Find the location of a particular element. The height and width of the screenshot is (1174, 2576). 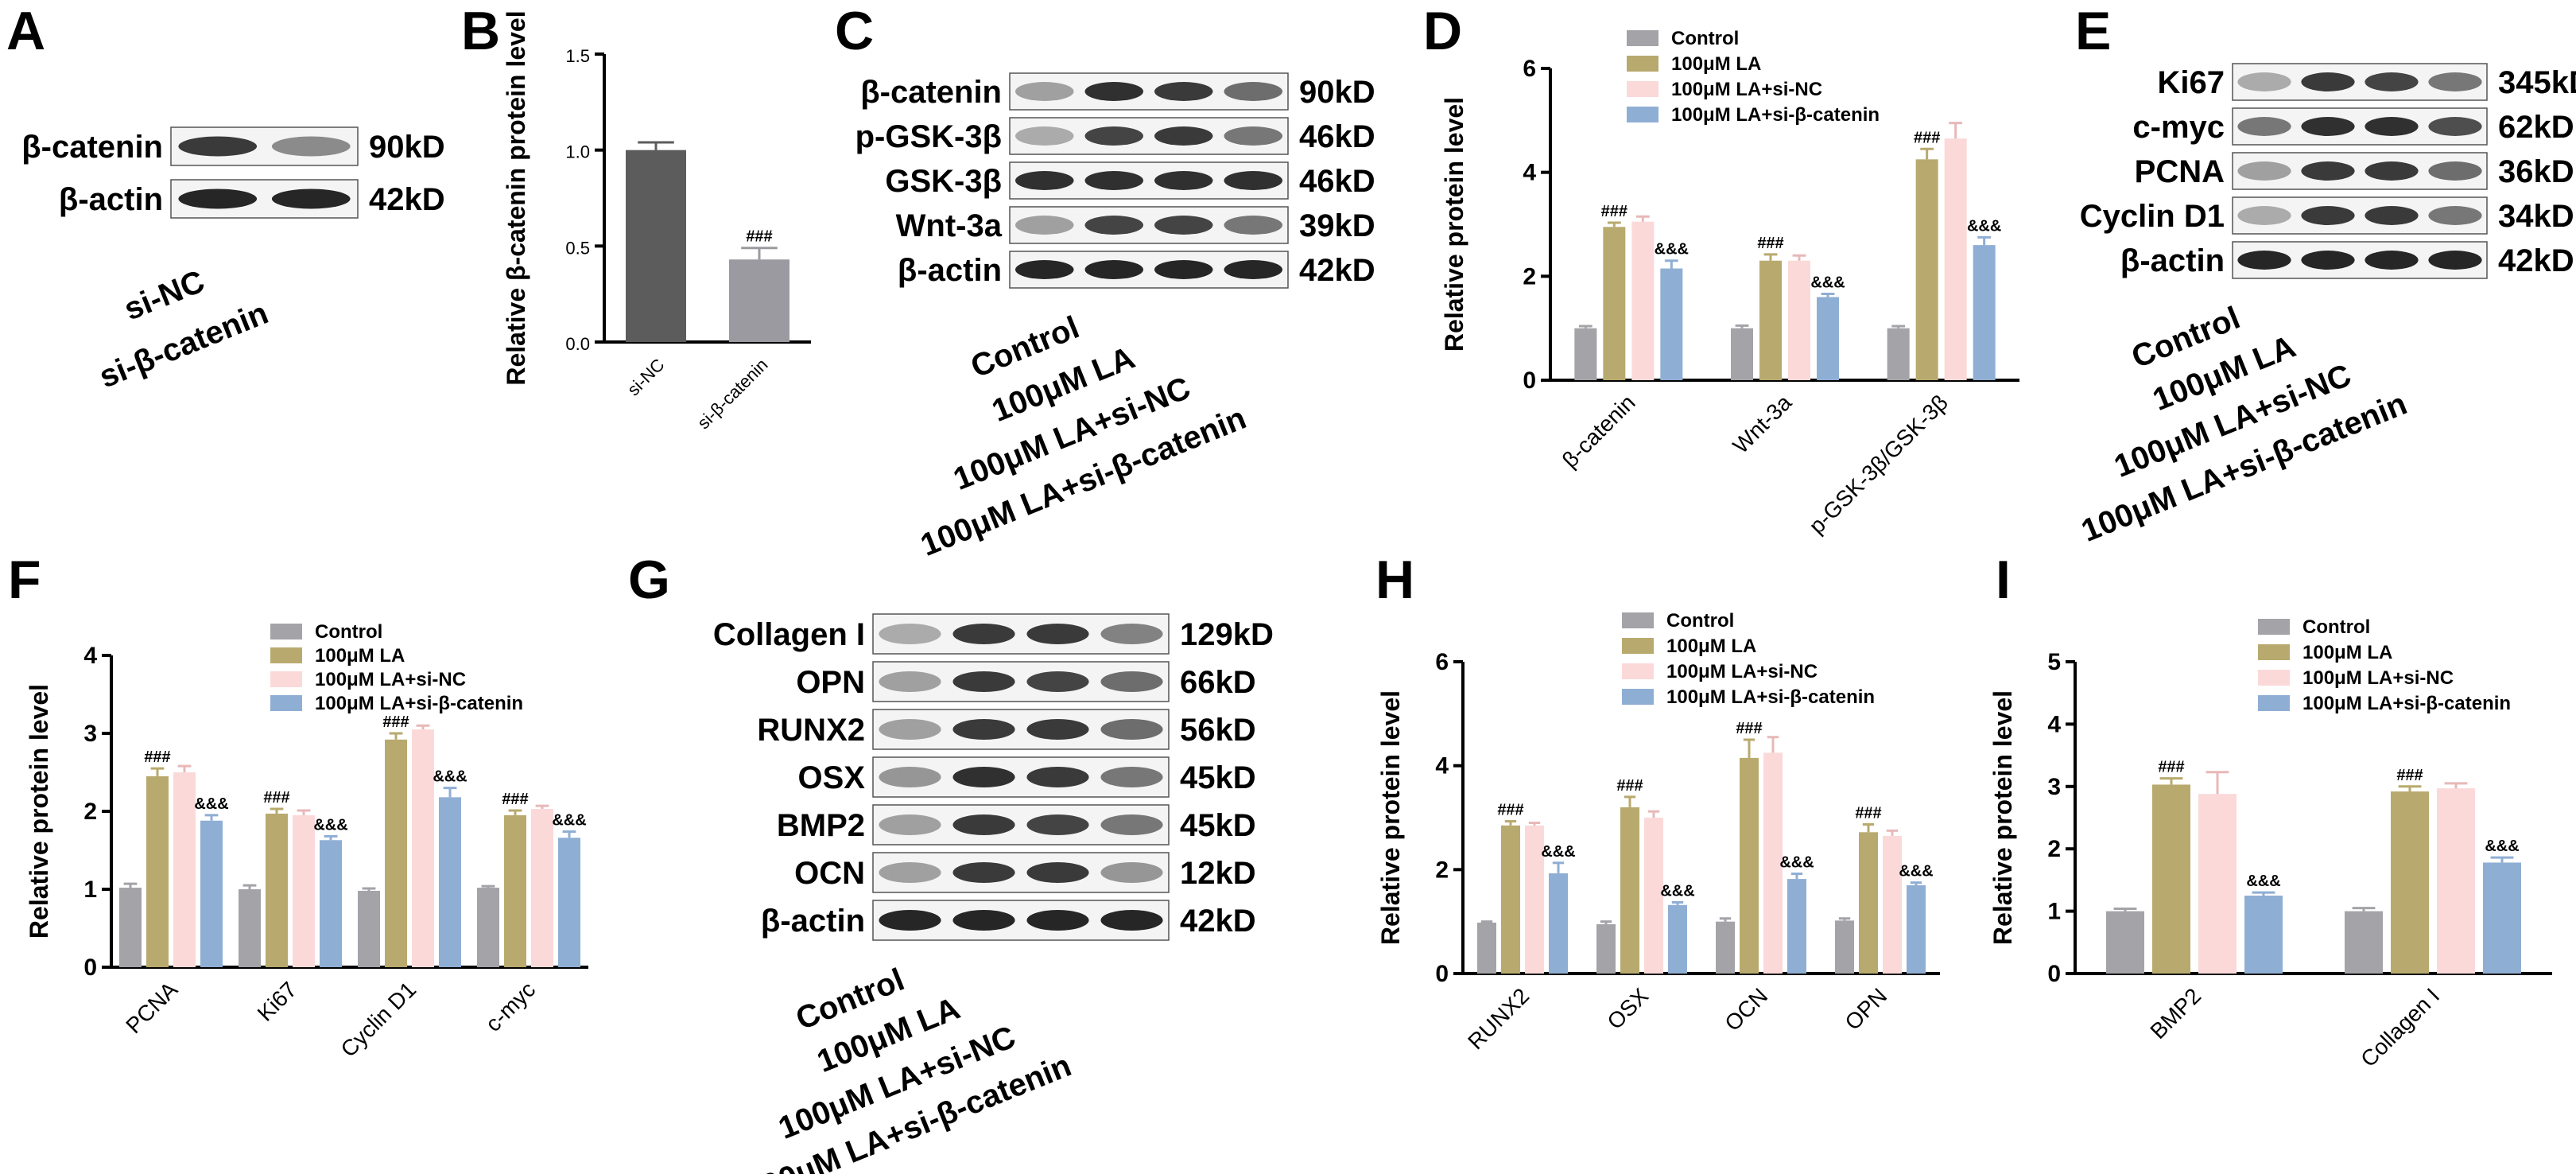

panel-label: E is located at coordinates (2093, 31).